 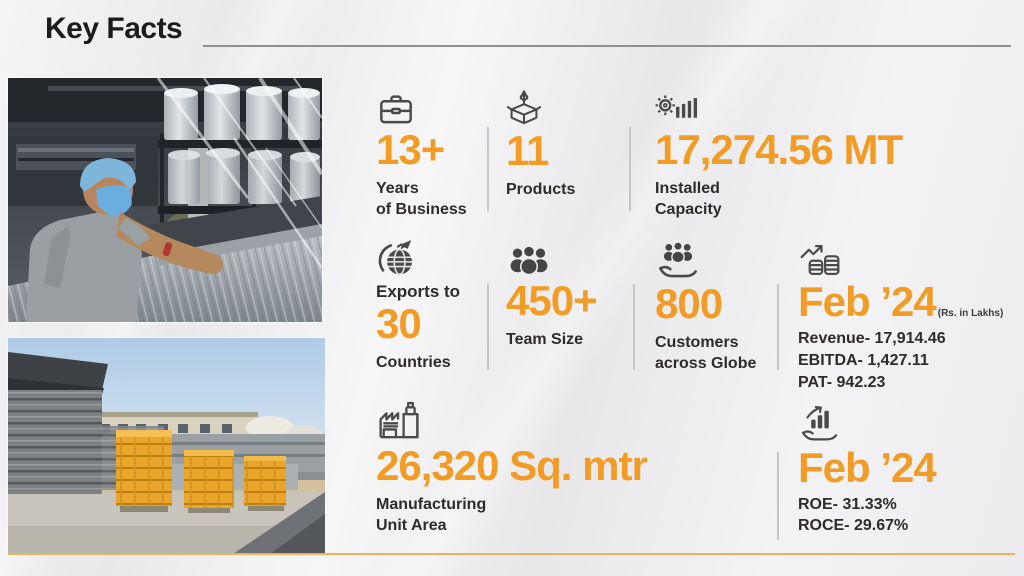 I want to click on stat-returns: Feb ’24 ROE- 31.33% ROCE- 29.67%, so click(x=867, y=470).